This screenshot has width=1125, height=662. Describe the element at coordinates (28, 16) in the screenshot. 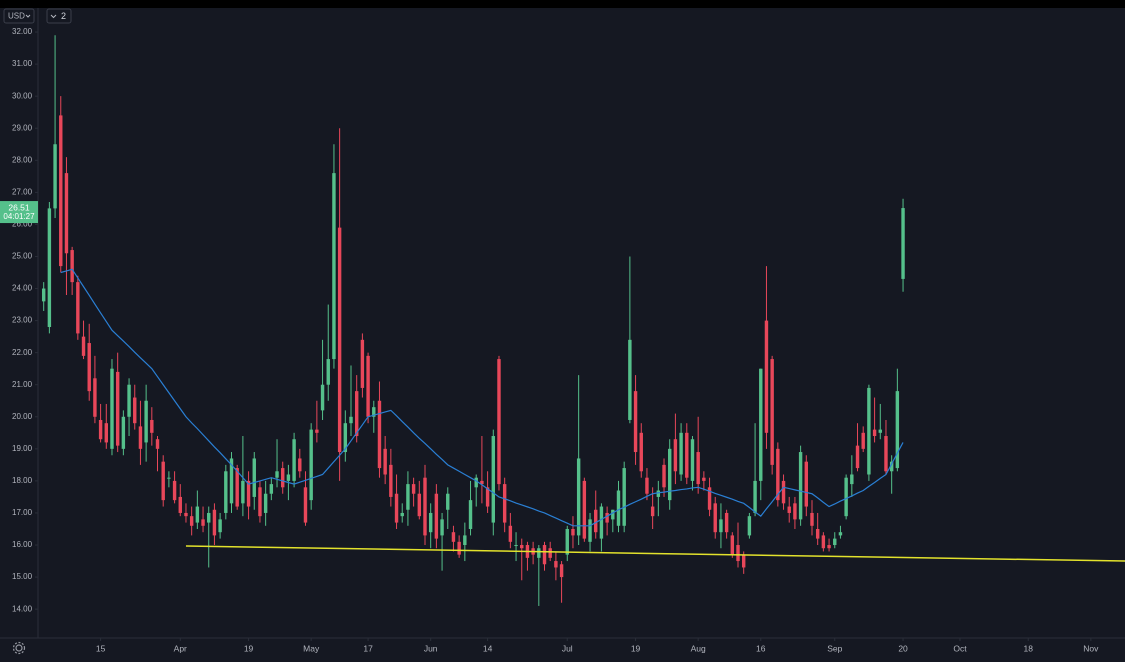

I see `dropdown-icon` at that location.